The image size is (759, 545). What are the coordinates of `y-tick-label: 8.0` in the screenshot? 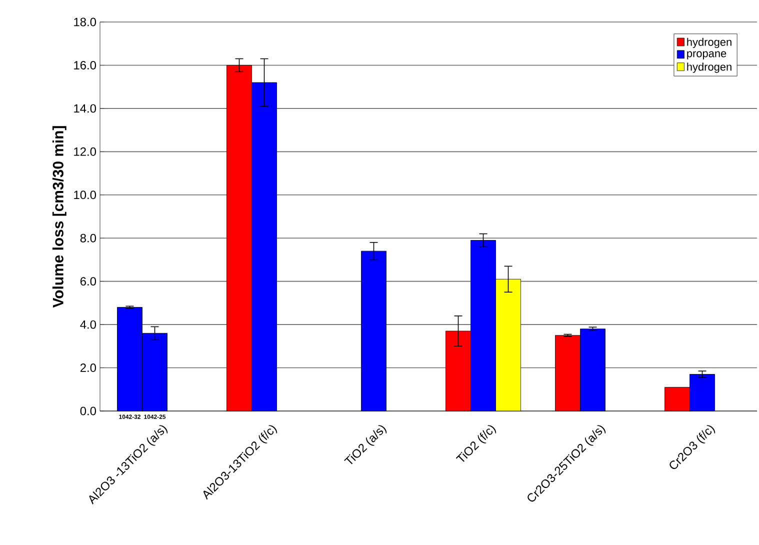 It's located at (88, 238).